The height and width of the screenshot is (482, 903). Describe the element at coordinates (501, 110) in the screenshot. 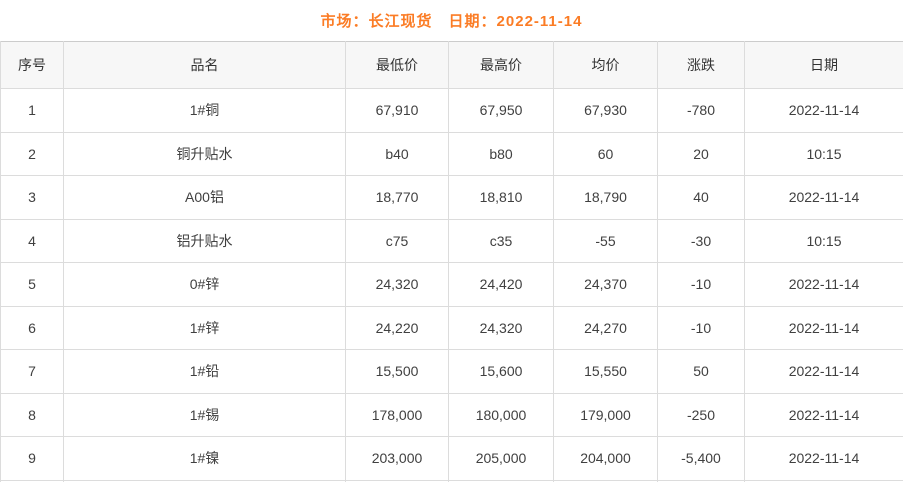

I see `cell-high: 67,950` at that location.